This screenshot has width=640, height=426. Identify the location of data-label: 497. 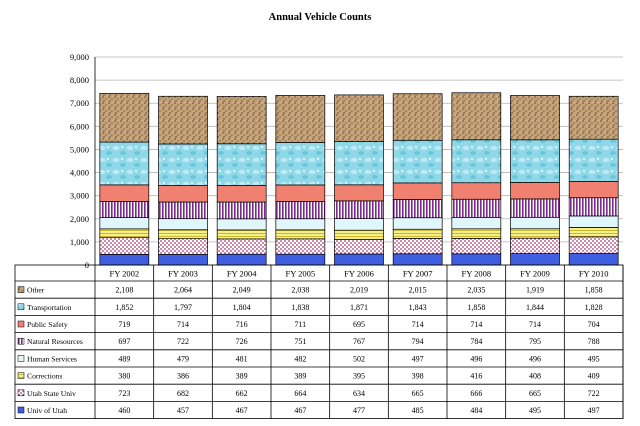
(418, 358).